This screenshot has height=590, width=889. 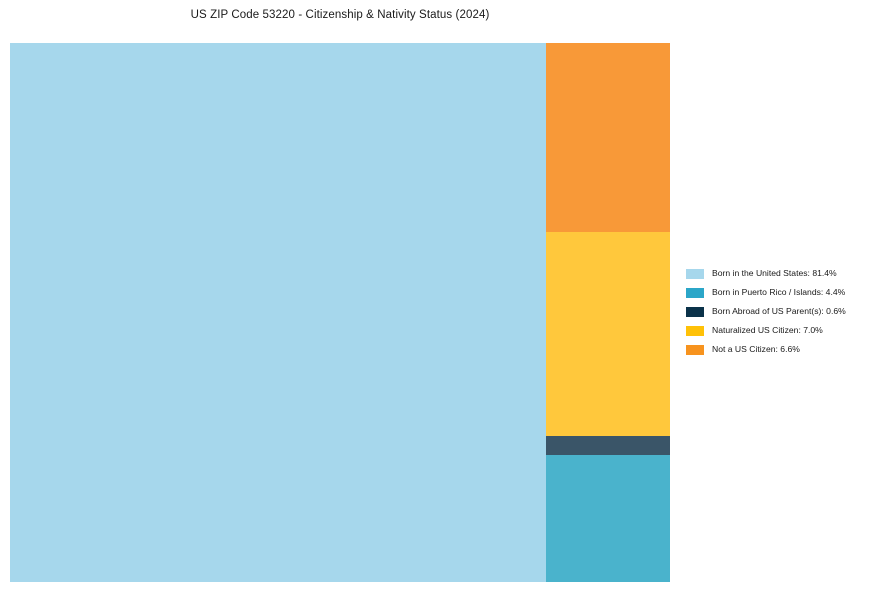 I want to click on treemap-tile-born-abroad-of-us-parents, so click(x=608, y=445).